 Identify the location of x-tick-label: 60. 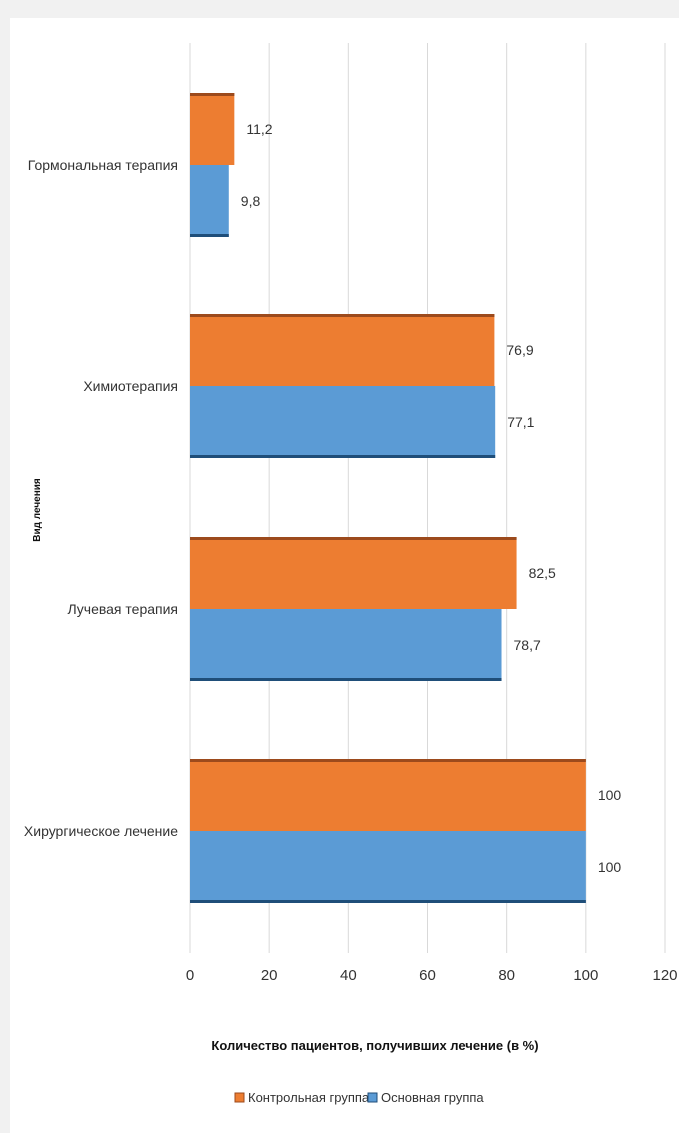
(427, 975).